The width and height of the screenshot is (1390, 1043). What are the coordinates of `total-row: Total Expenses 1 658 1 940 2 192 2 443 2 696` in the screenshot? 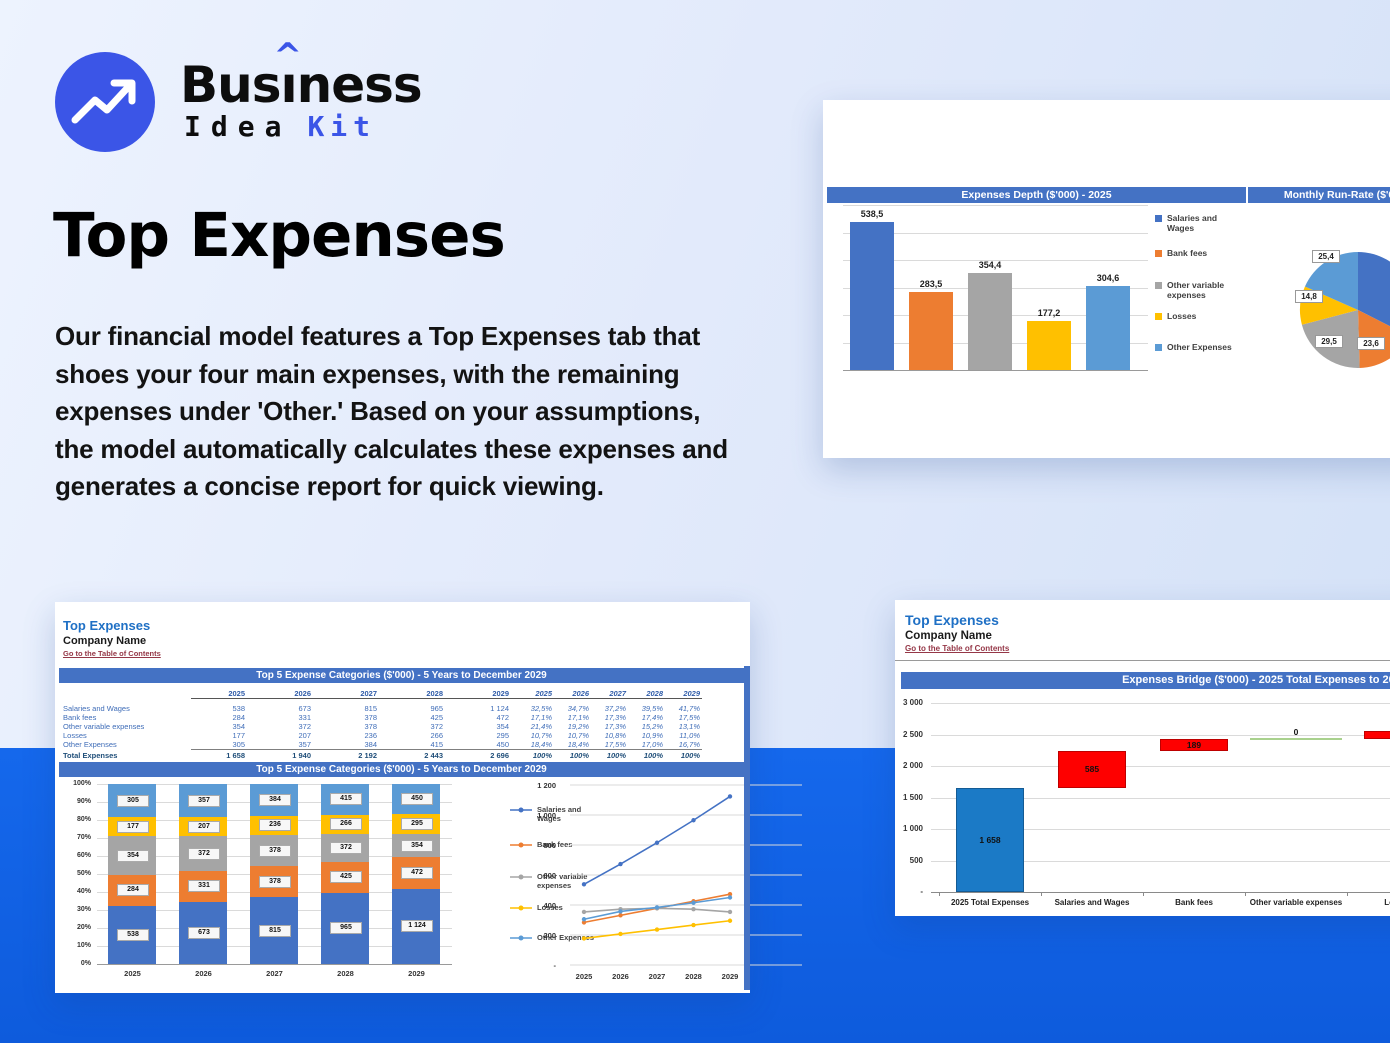 It's located at (286, 755).